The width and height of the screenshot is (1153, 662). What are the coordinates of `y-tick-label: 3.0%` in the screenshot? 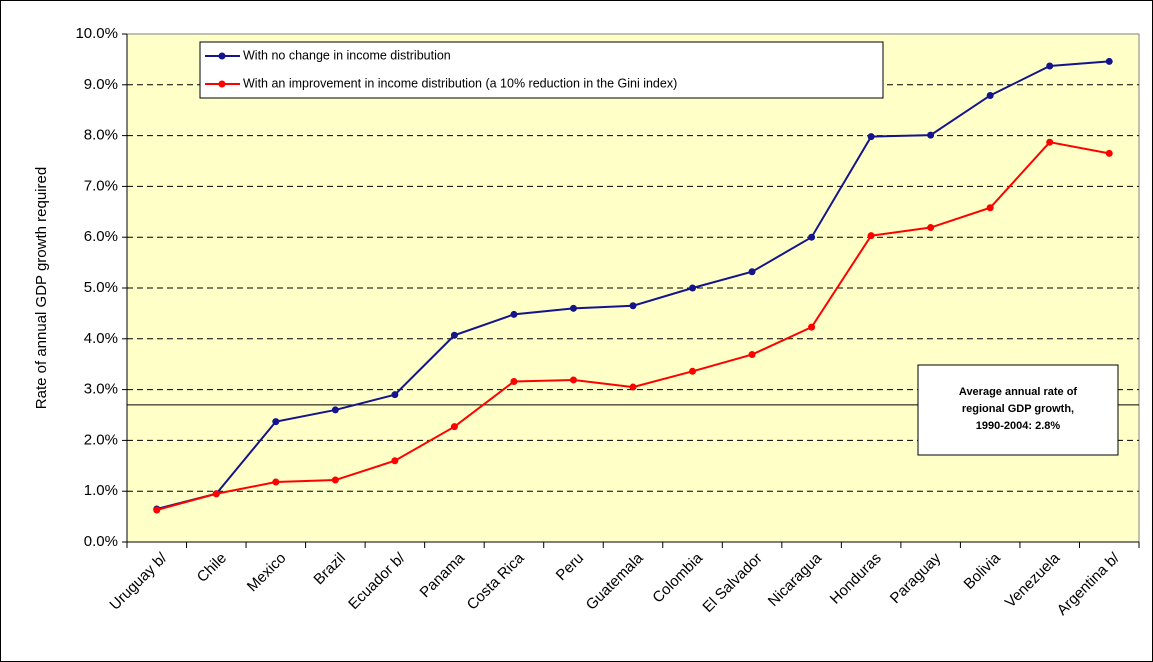 It's located at (101, 389).